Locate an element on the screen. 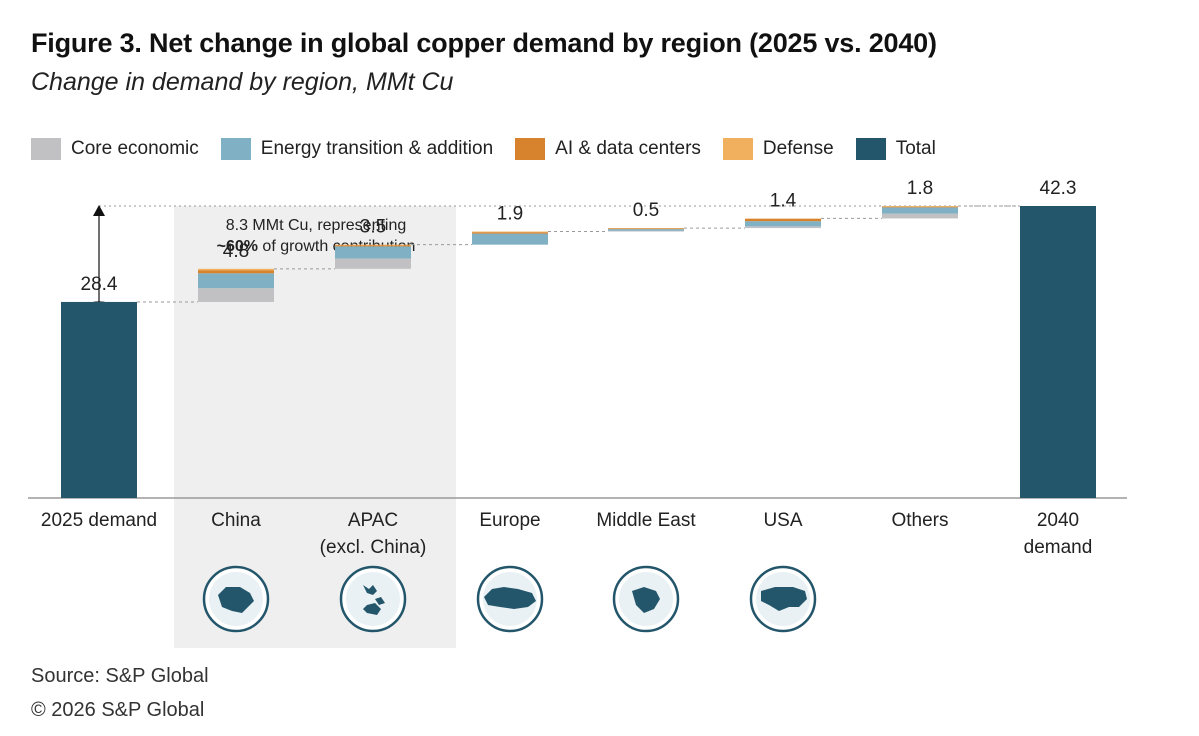 The height and width of the screenshot is (736, 1199). category-label: Others is located at coordinates (919, 520).